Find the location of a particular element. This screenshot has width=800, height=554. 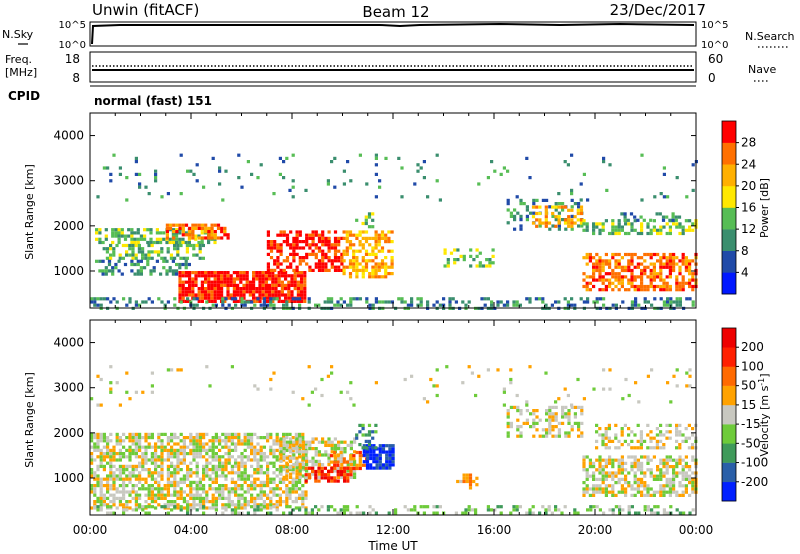

velocity-colorbar-tick-label: -50 is located at coordinates (751, 443).